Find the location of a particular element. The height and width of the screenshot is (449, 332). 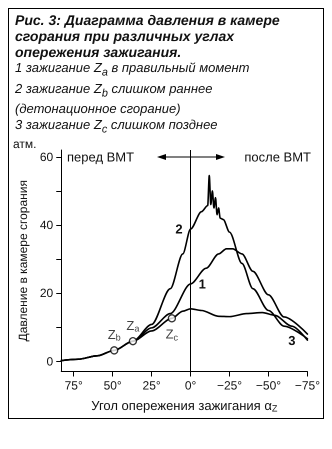

x-tick-label: −50° is located at coordinates (269, 385).